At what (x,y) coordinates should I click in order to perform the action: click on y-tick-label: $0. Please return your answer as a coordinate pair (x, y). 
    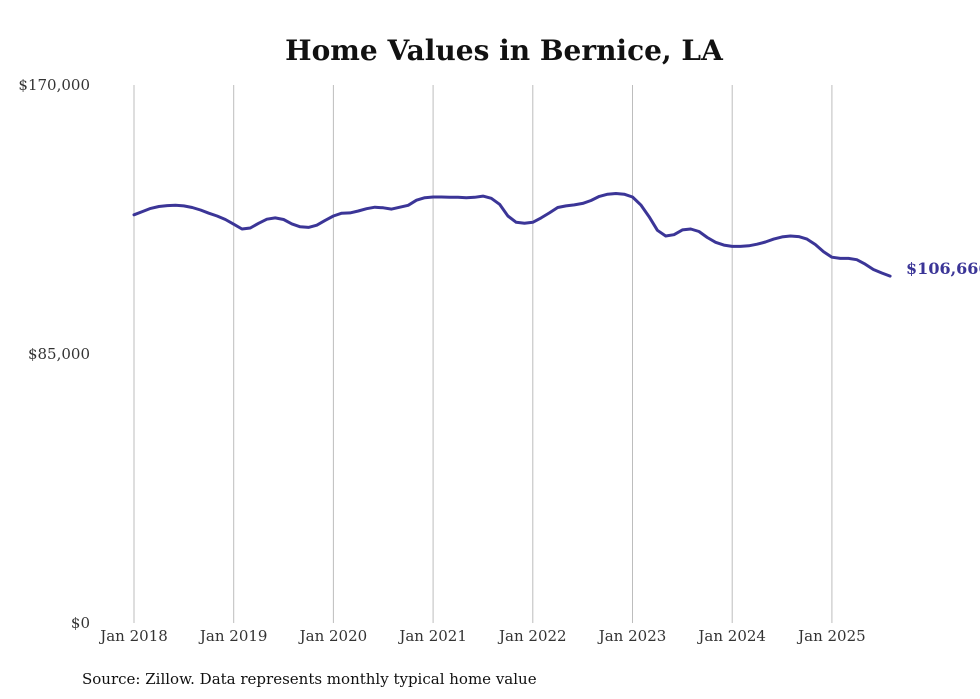
    Looking at the image, I should click on (80, 623).